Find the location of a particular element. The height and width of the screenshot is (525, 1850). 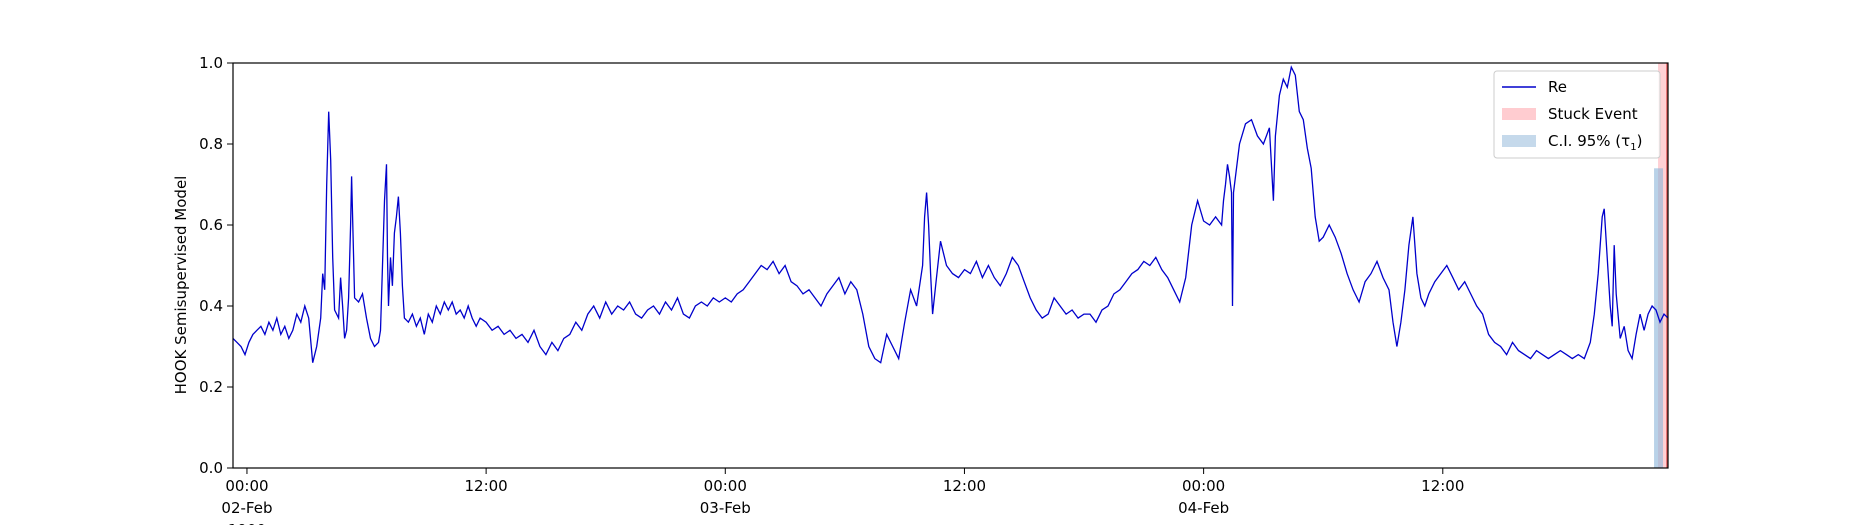

legend-label: Re is located at coordinates (1557, 87).